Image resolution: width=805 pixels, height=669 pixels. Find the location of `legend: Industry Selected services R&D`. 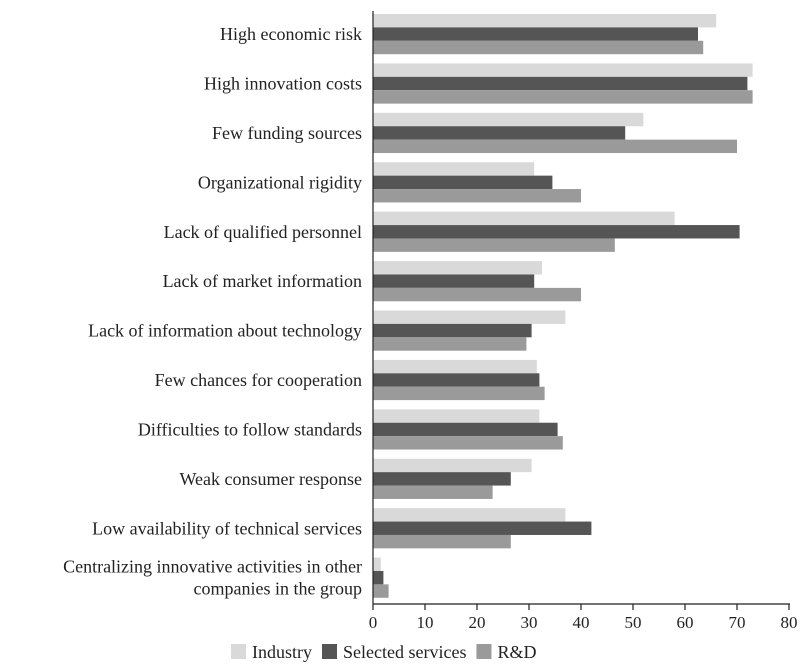

legend: Industry Selected services R&D is located at coordinates (383, 652).